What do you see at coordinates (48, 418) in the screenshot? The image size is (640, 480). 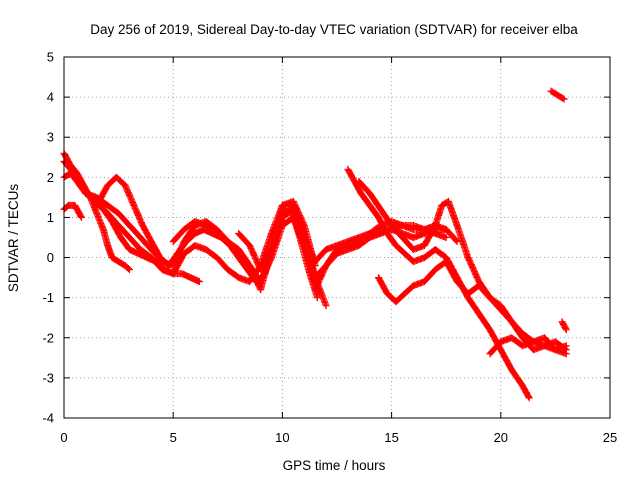 I see `y-tick-label: -4` at bounding box center [48, 418].